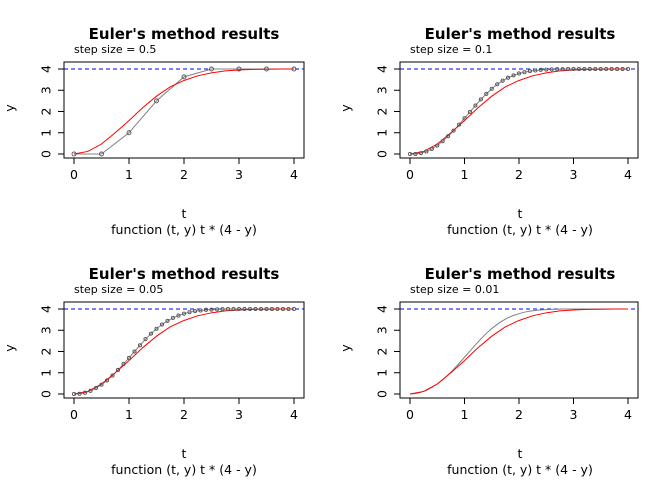 Image resolution: width=672 pixels, height=480 pixels. Describe the element at coordinates (451, 49) in the screenshot. I see `panel-subtitle: step size = 0.1` at that location.